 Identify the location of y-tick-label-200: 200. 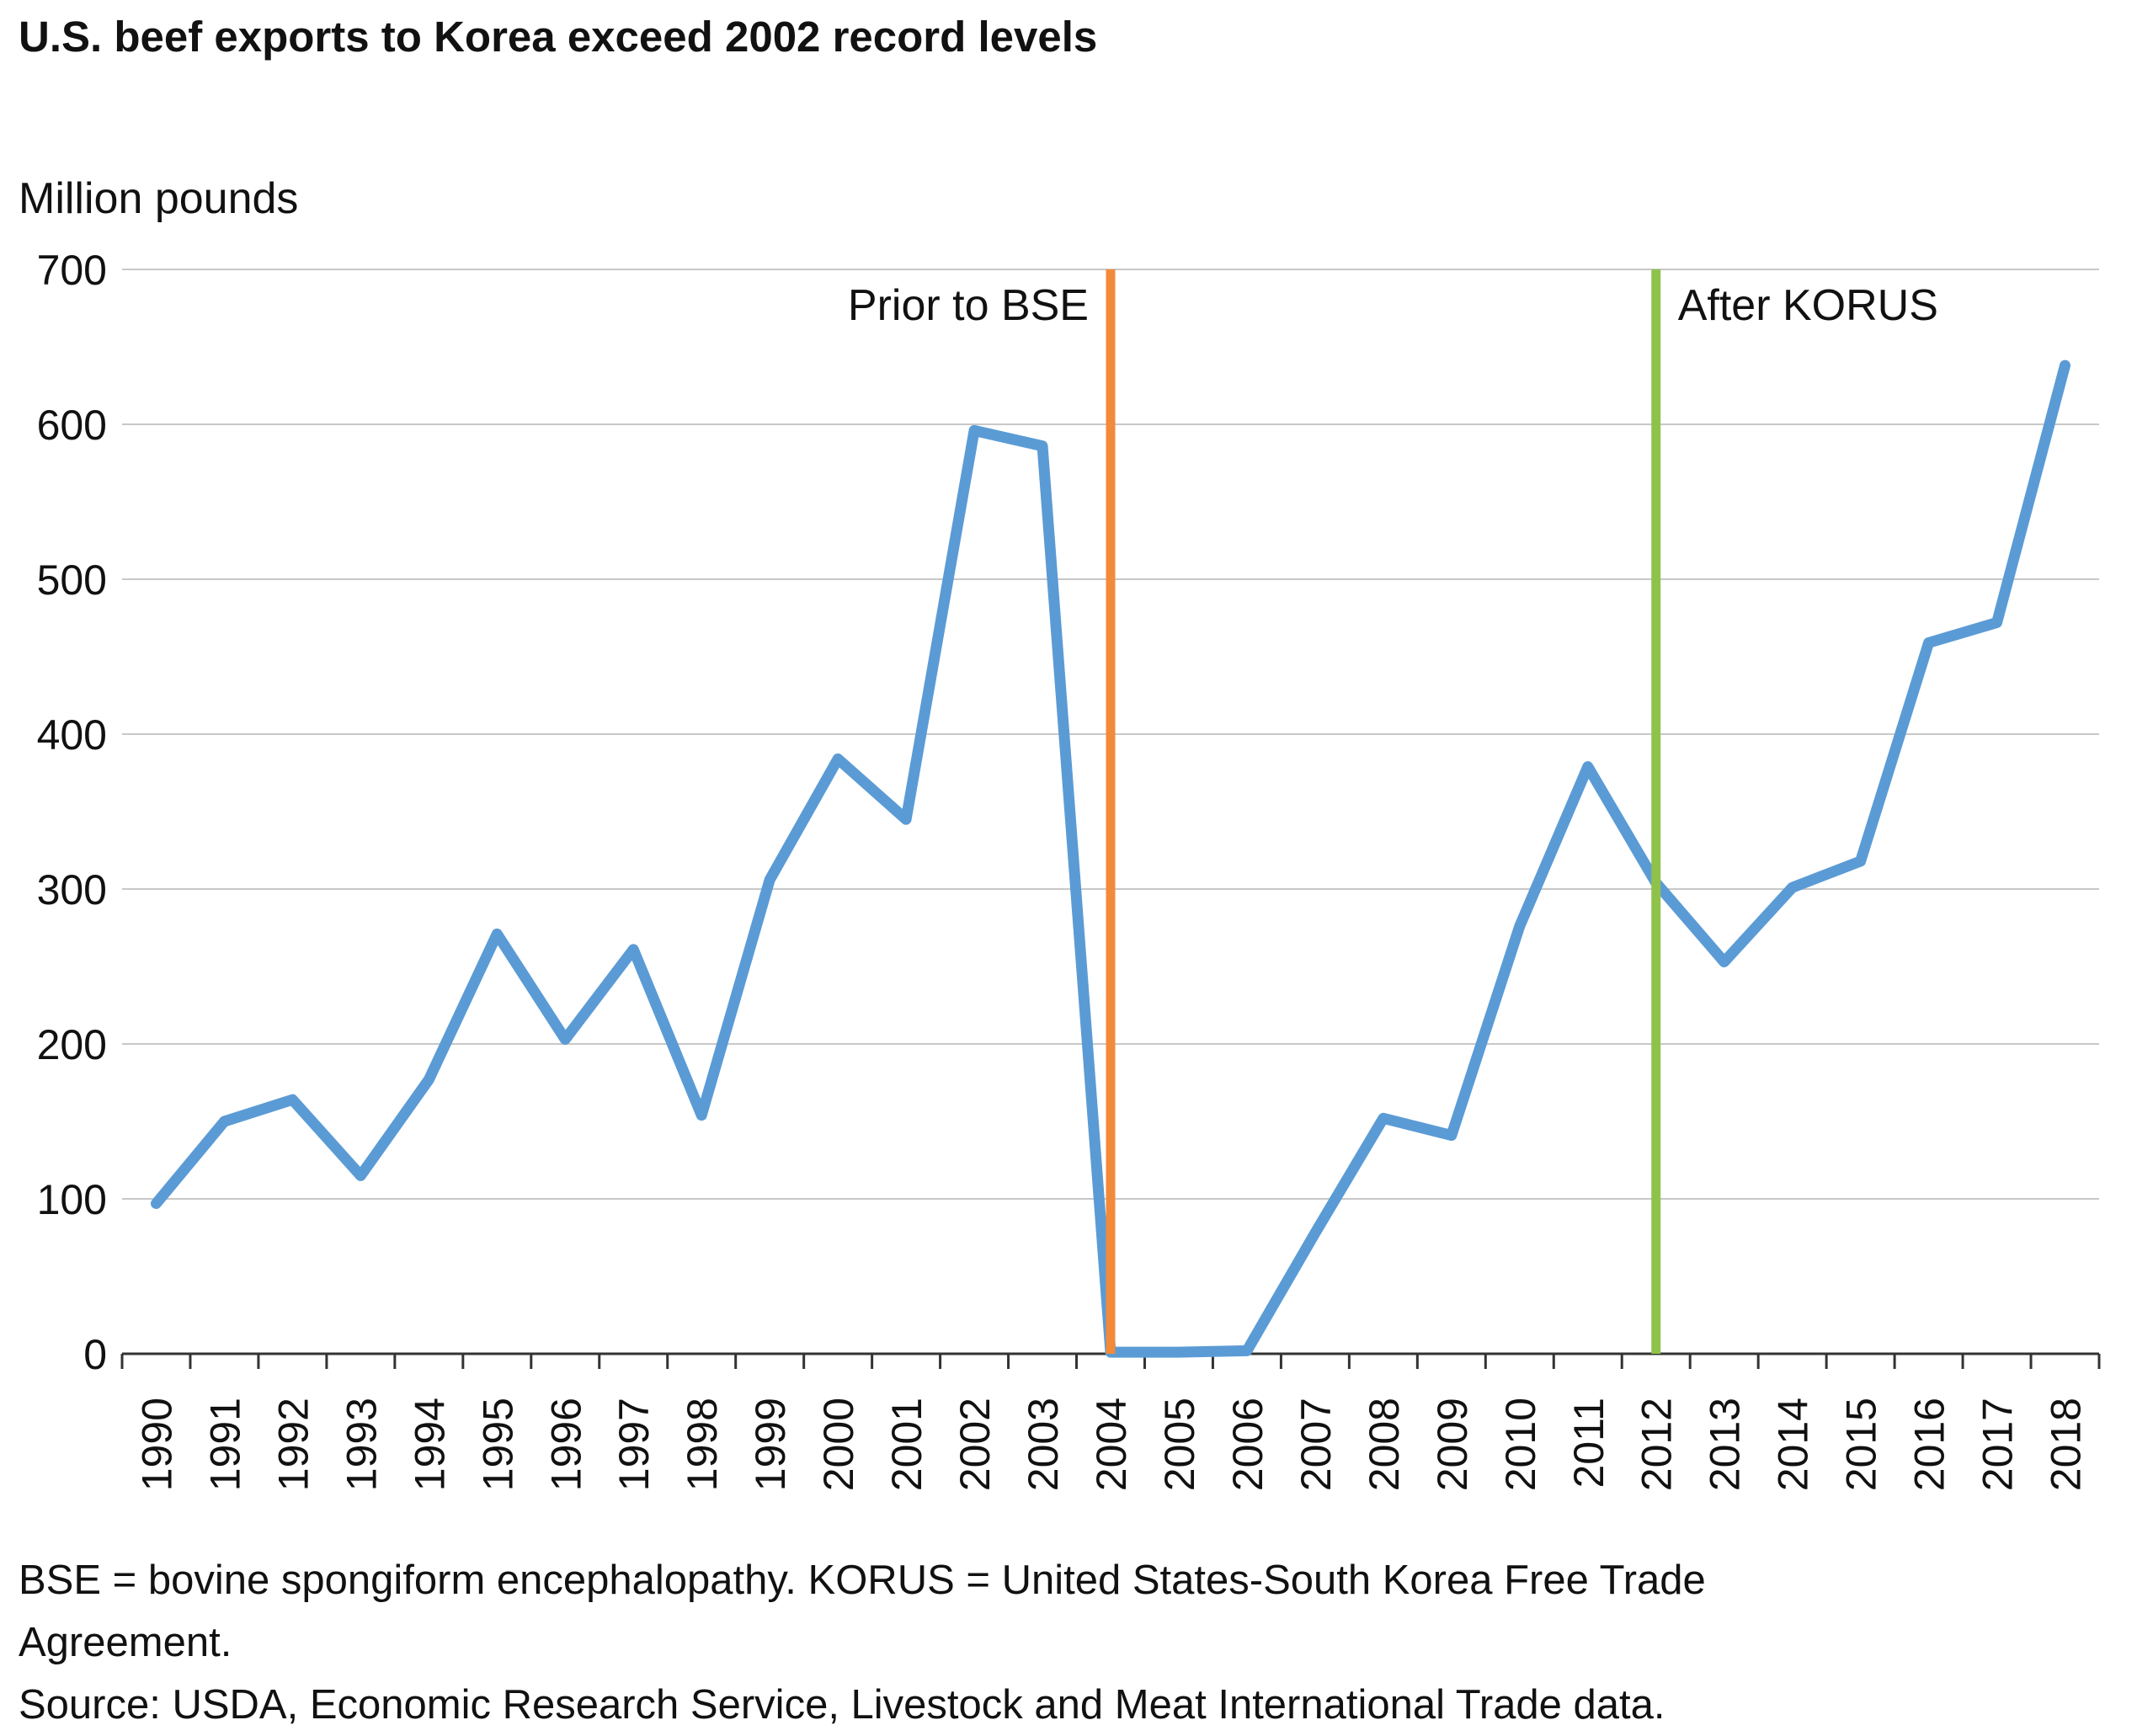
(72, 1044).